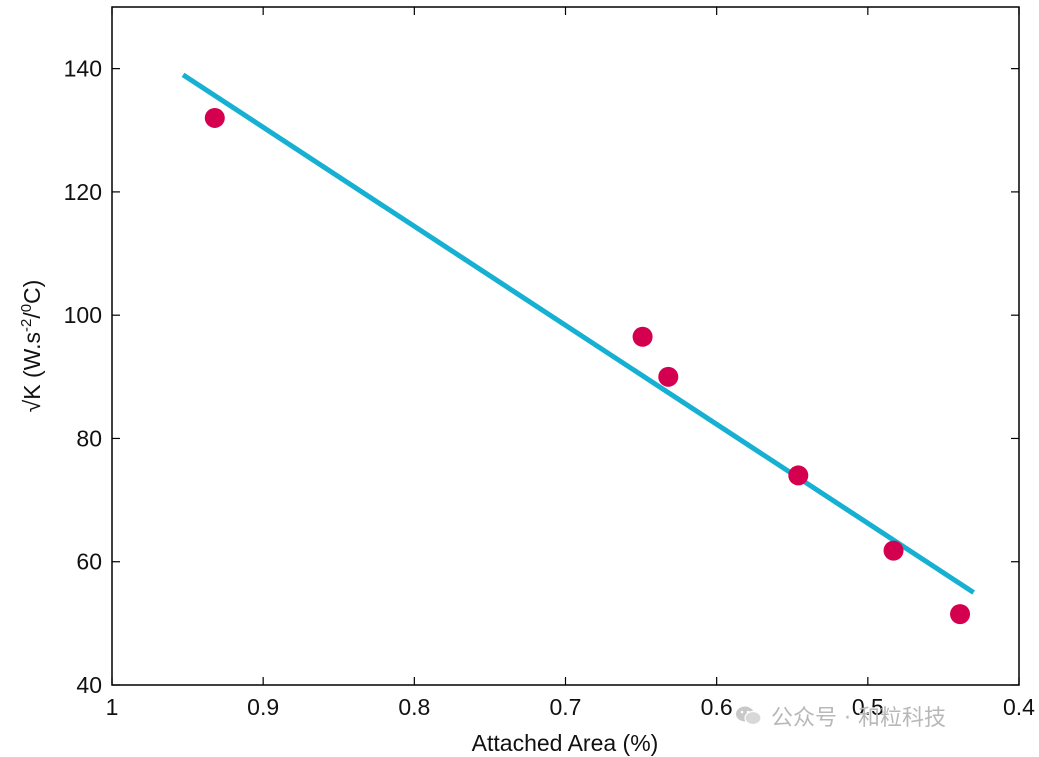  I want to click on x-tick-label: 0.6, so click(717, 707).